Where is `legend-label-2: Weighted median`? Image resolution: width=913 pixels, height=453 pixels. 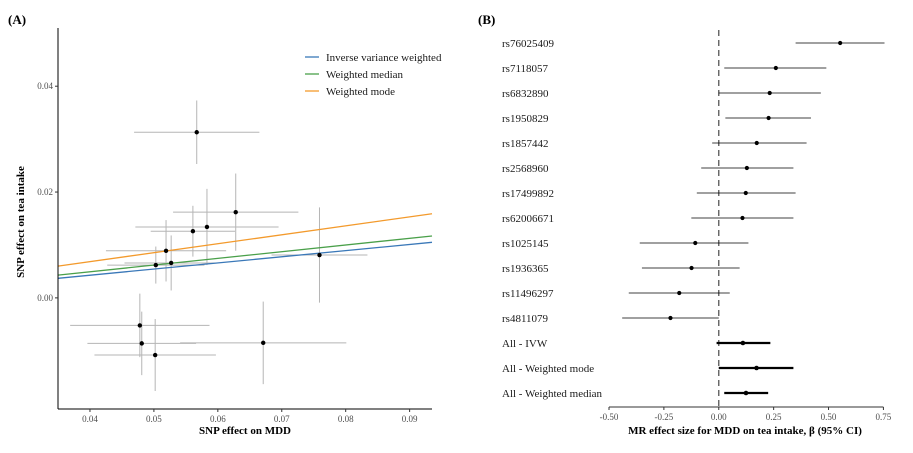 legend-label-2: Weighted median is located at coordinates (365, 75).